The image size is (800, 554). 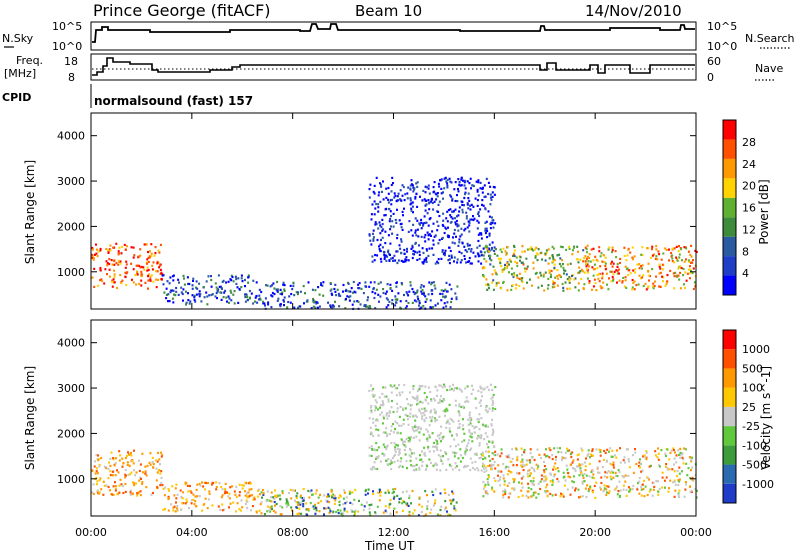 What do you see at coordinates (752, 368) in the screenshot?
I see `colorbar-tick-label: 500` at bounding box center [752, 368].